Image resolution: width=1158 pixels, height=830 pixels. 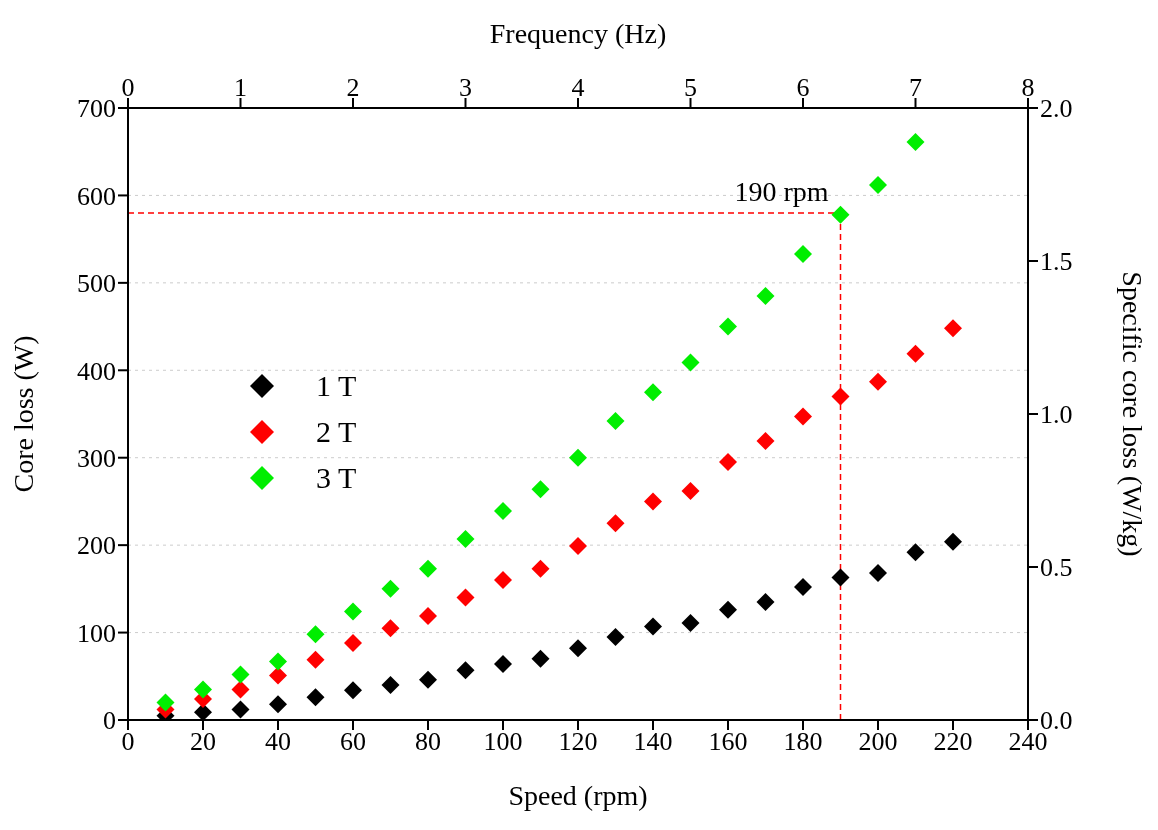 I want to click on x-tick-label: 0, so click(x=128, y=742).